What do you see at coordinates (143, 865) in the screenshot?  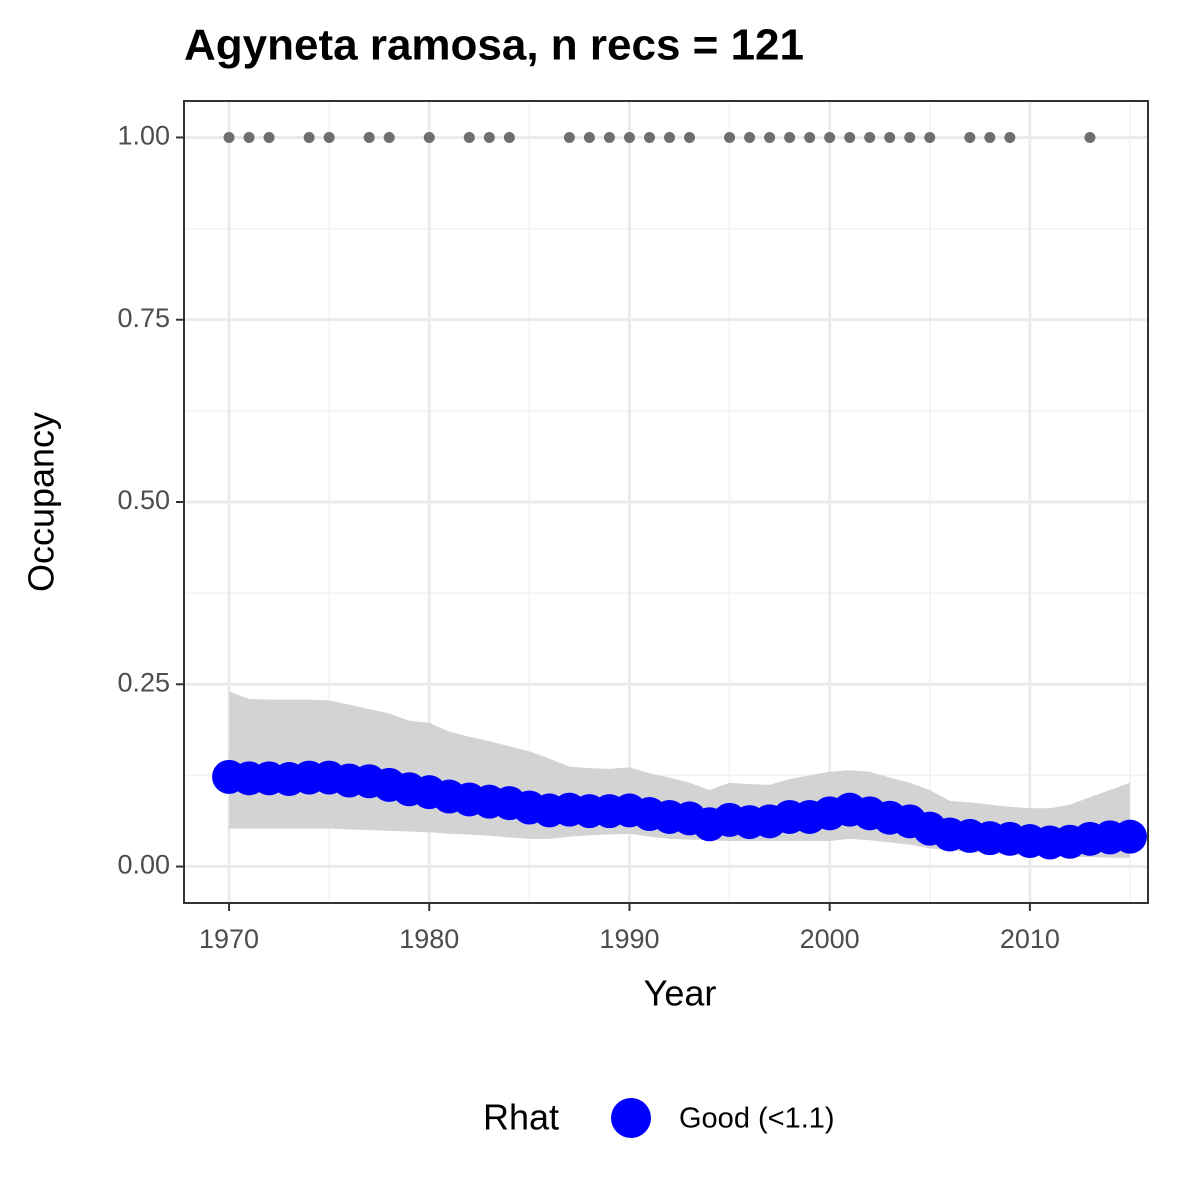 I see `y-tick-label: 0.00` at bounding box center [143, 865].